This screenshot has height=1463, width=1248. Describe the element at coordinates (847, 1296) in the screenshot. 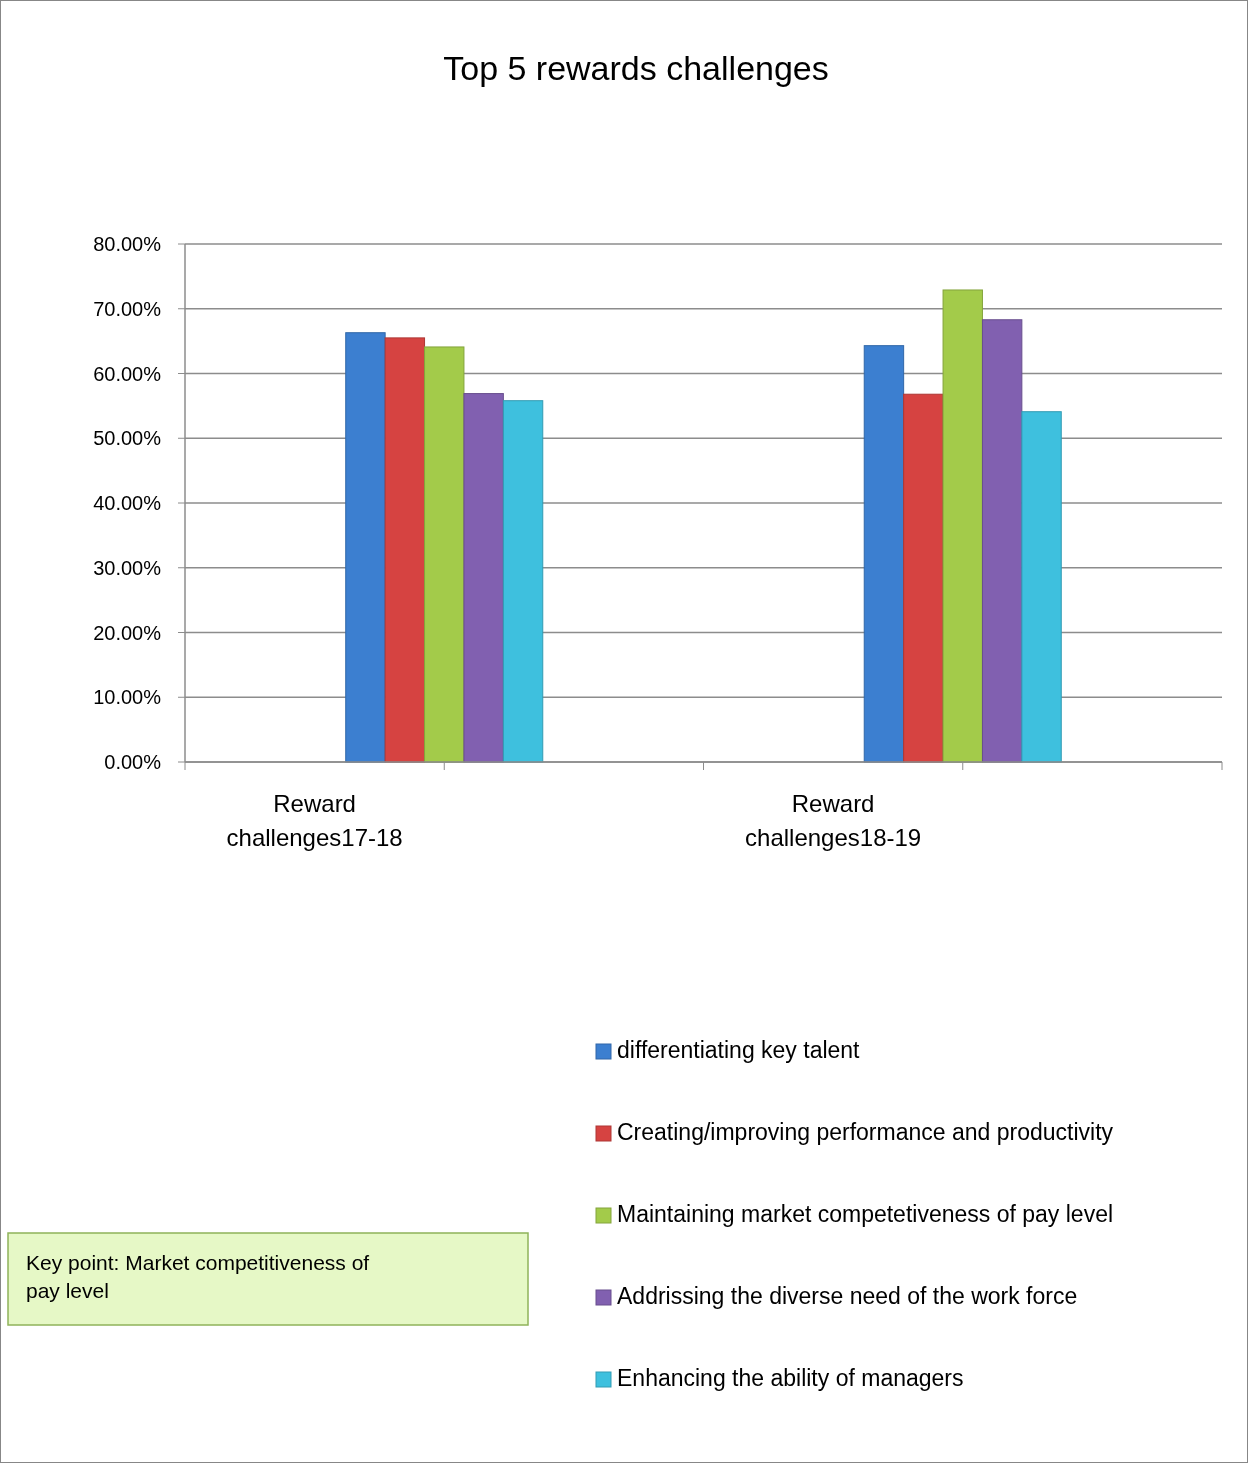

I see `legend-label: Addrissing the diverse need of the work force` at that location.